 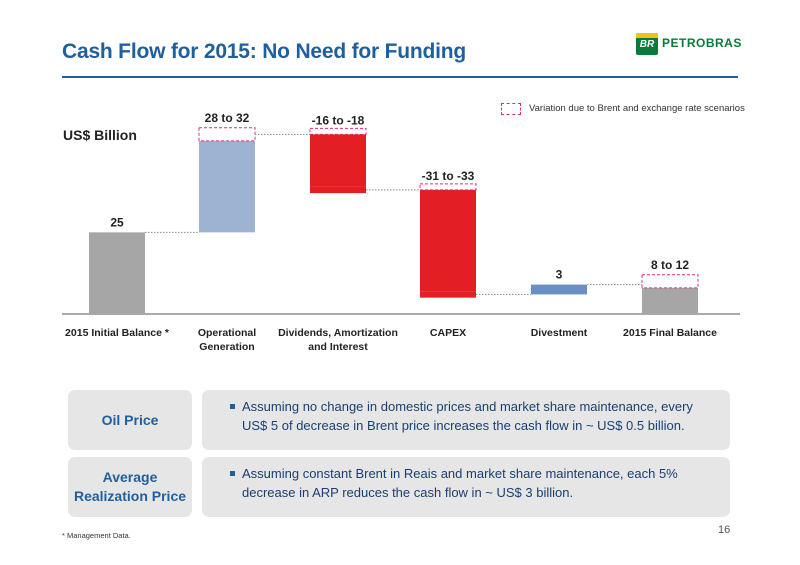 What do you see at coordinates (448, 176) in the screenshot?
I see `data-label-3: -31 to -33` at bounding box center [448, 176].